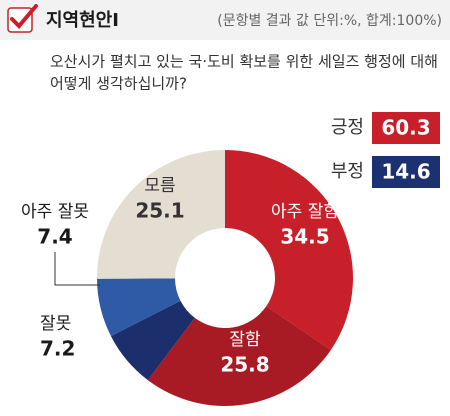 The width and height of the screenshot is (450, 416). What do you see at coordinates (55, 324) in the screenshot?
I see `slice-label: 잘못` at bounding box center [55, 324].